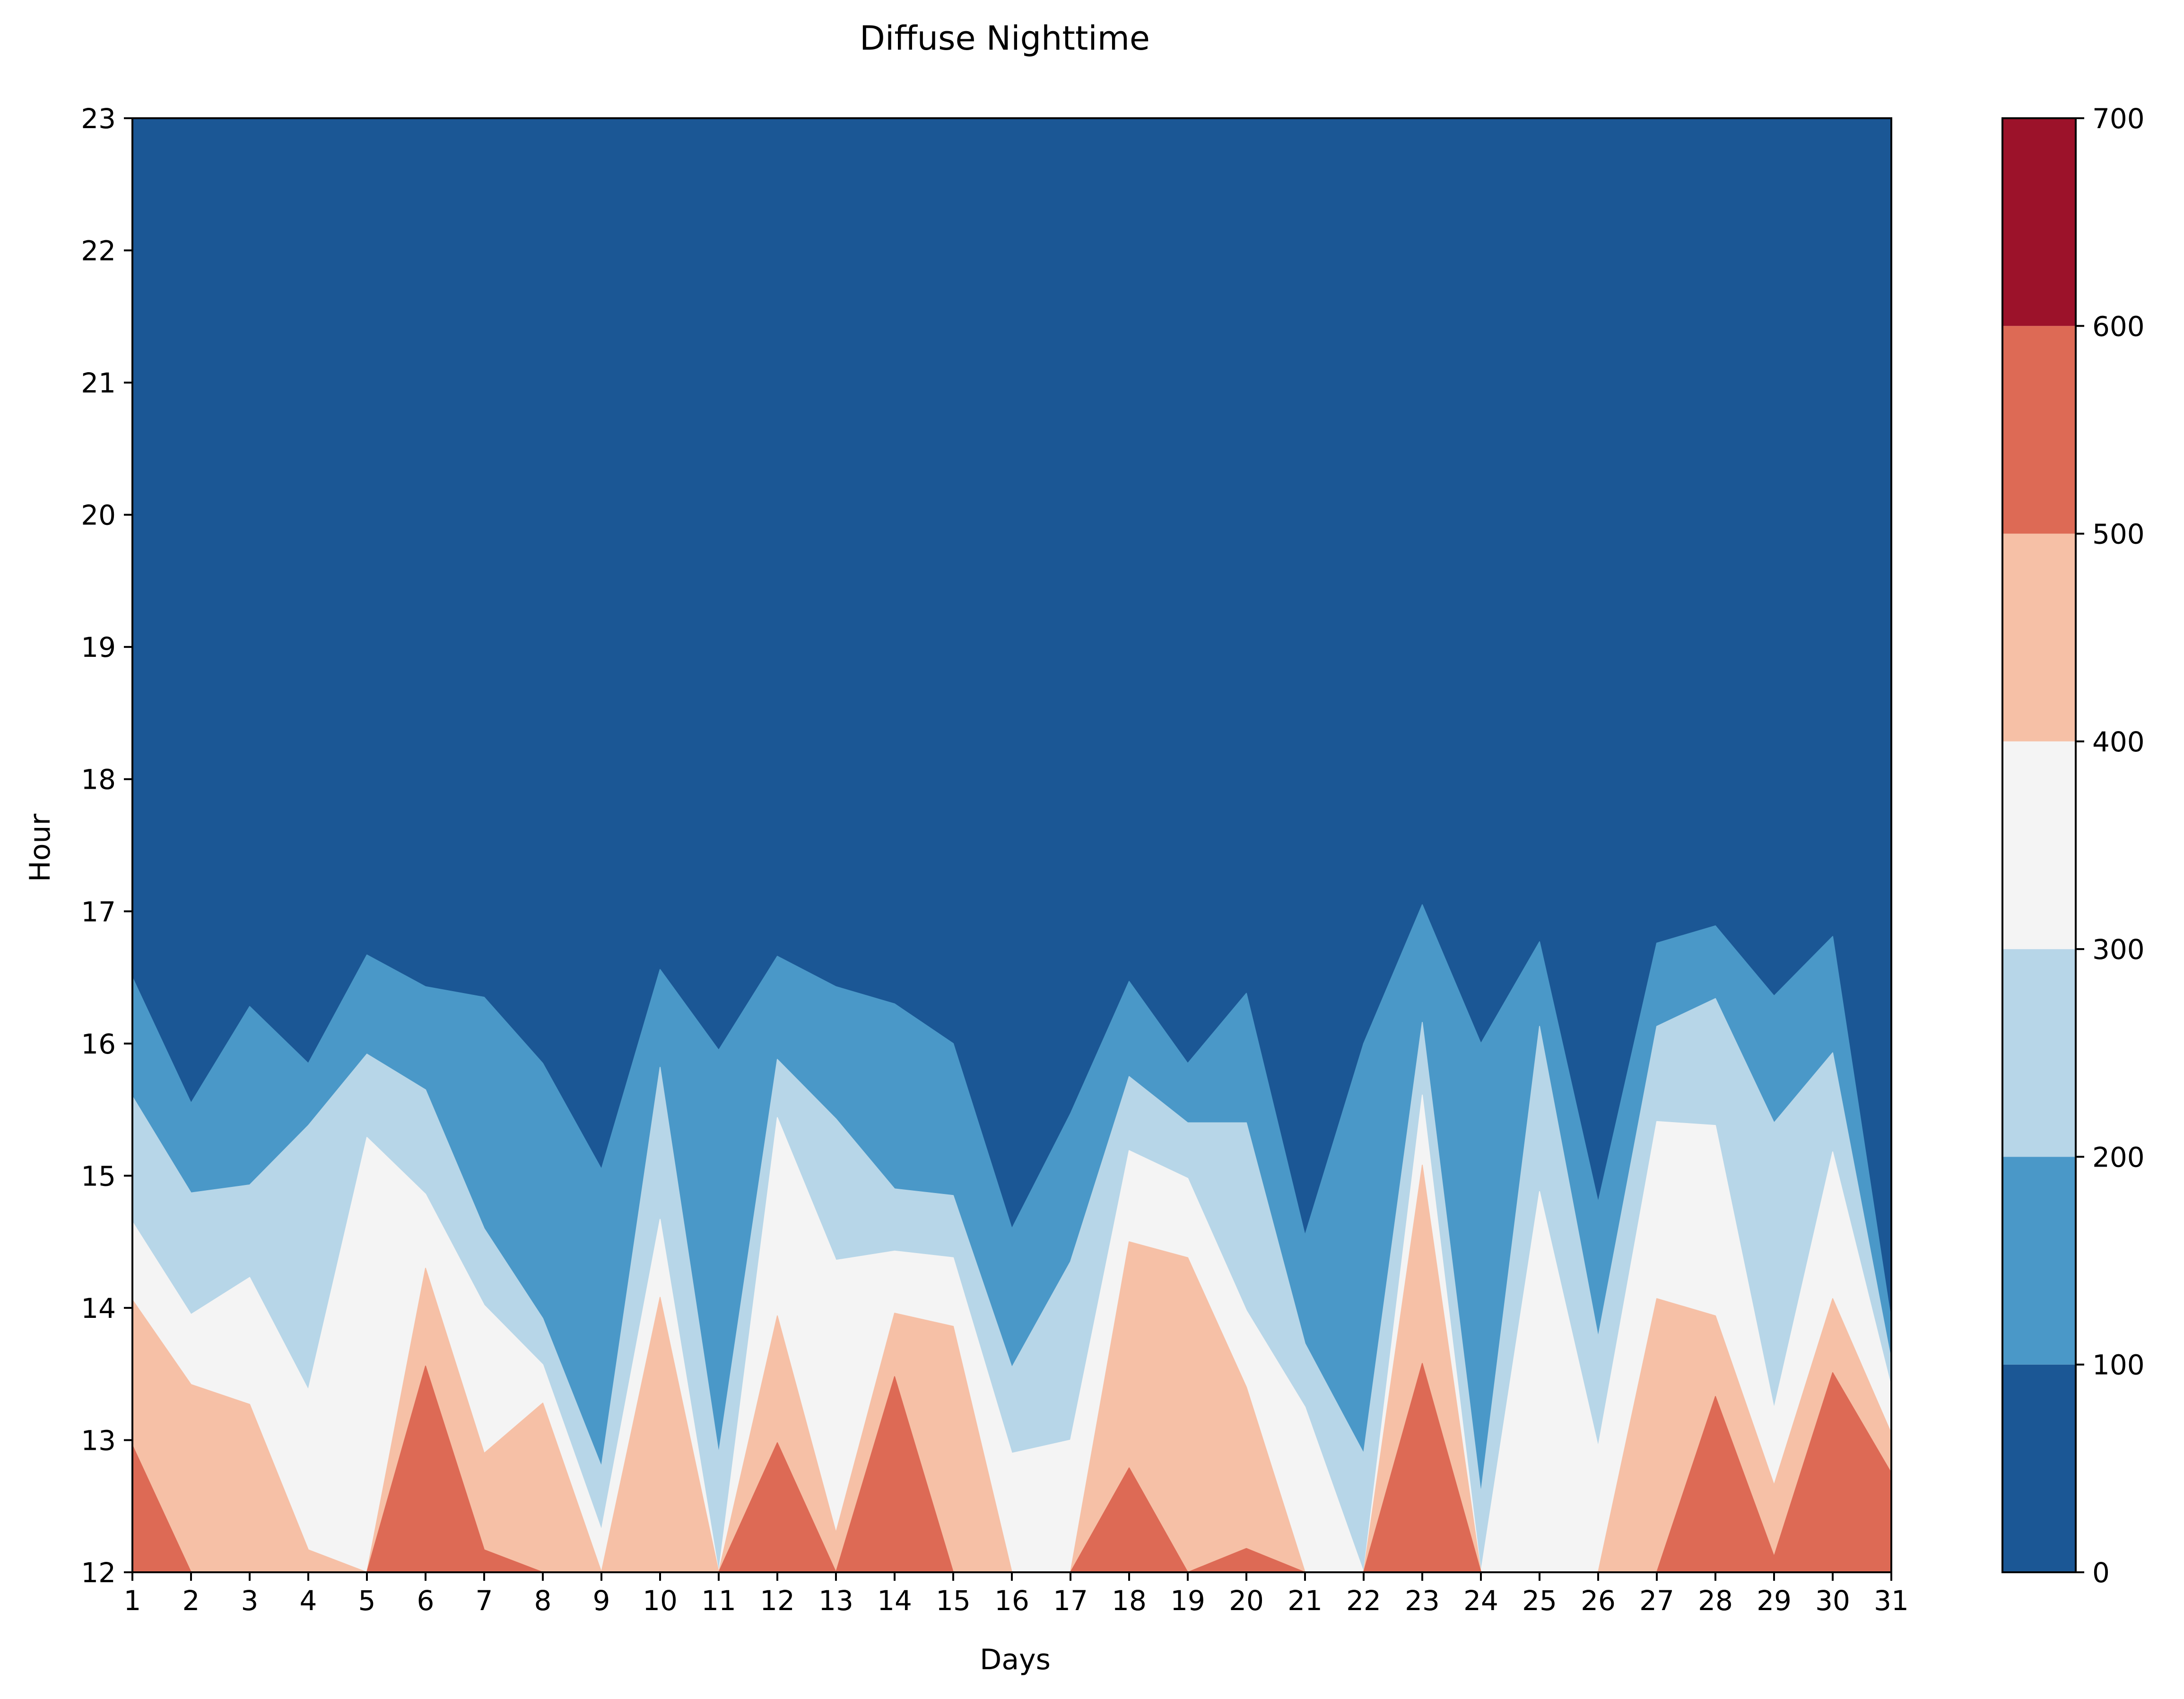  Describe the element at coordinates (1305, 1601) in the screenshot. I see `x-tick-label: 21` at that location.